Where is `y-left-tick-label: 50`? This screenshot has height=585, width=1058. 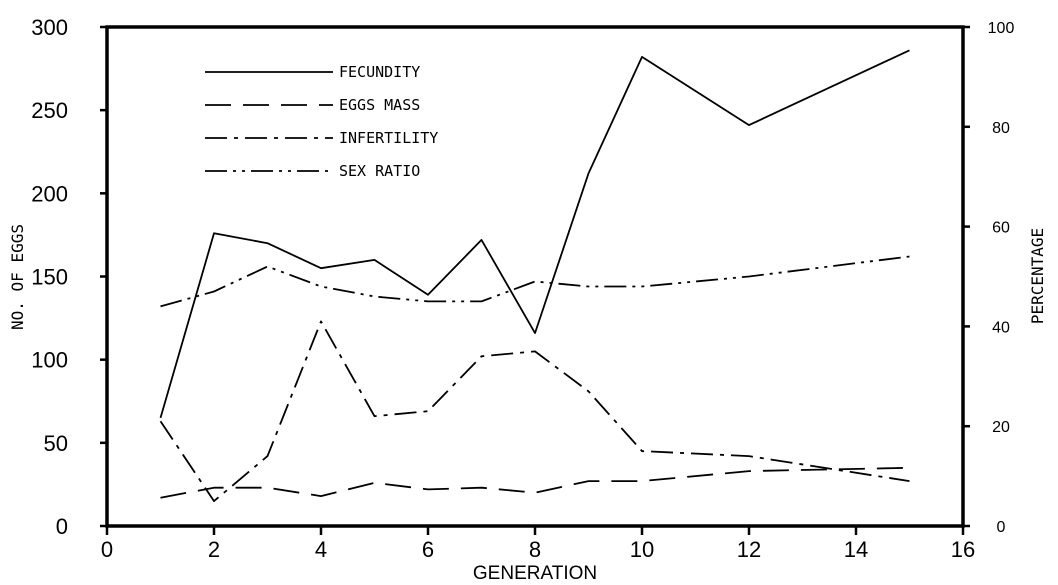
y-left-tick-label: 50 is located at coordinates (56, 443).